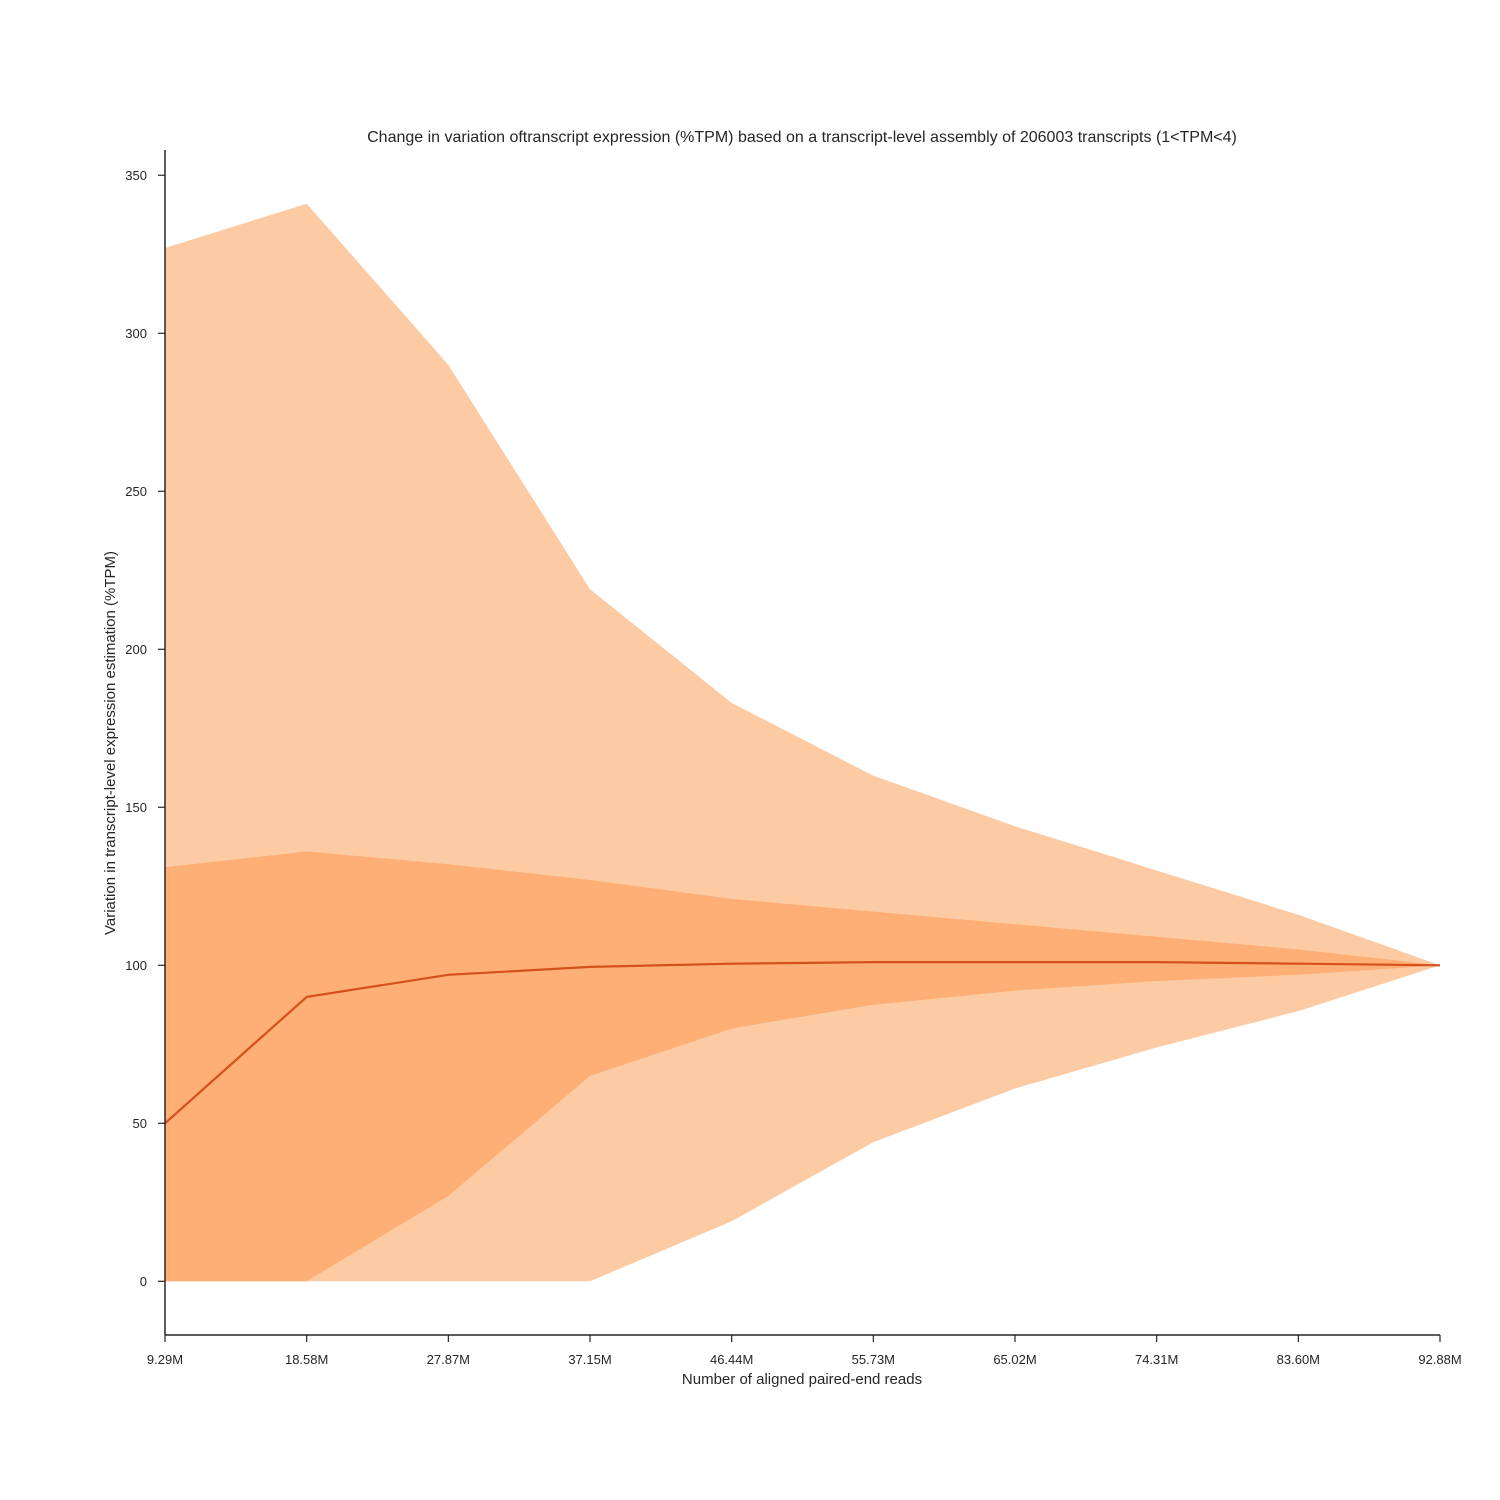 Image resolution: width=1500 pixels, height=1500 pixels. Describe the element at coordinates (873, 1359) in the screenshot. I see `x-tick-label: 55.73M` at that location.